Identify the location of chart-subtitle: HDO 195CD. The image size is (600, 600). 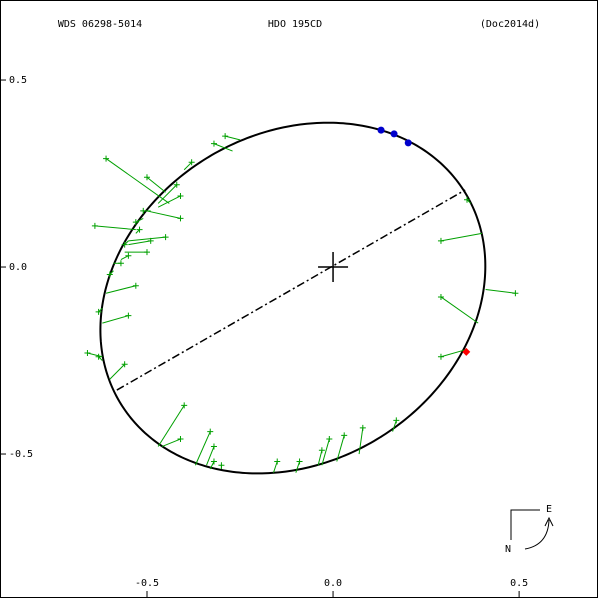
(295, 24).